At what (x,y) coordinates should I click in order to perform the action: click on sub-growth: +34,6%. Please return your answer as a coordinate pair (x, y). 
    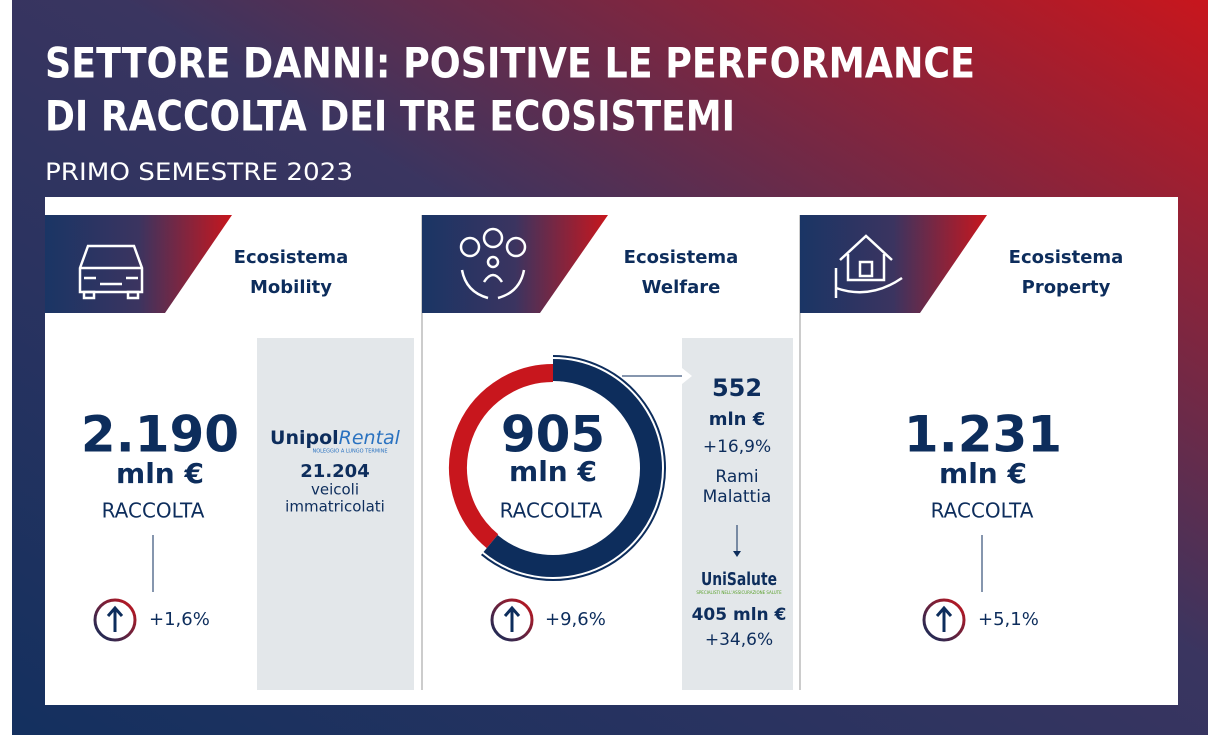
    Looking at the image, I should click on (739, 640).